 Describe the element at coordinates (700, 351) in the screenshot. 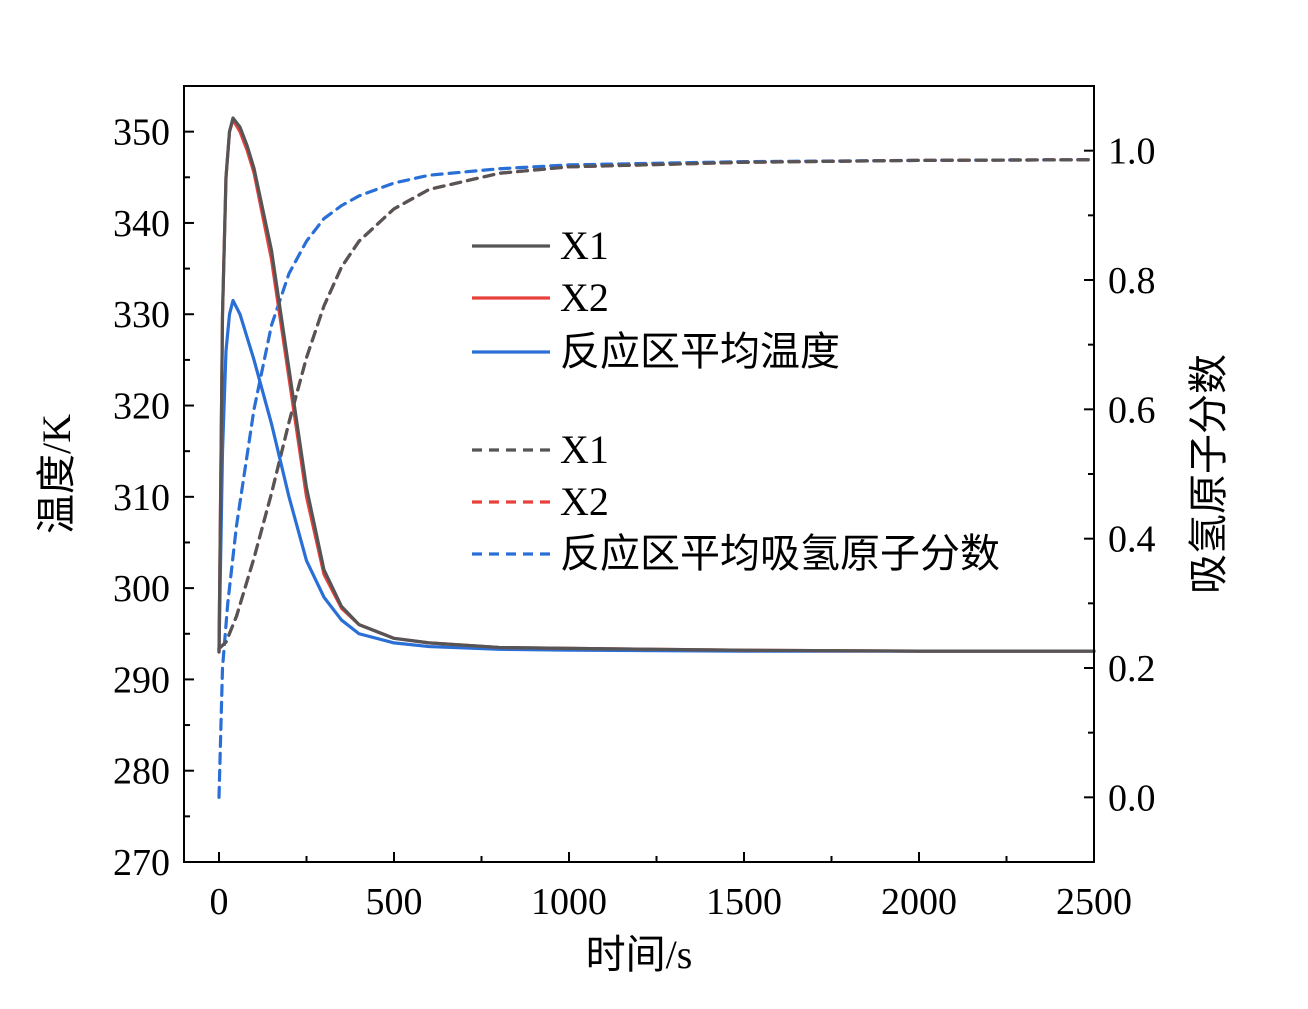

I see `legend-label: 反应区平均温度` at that location.